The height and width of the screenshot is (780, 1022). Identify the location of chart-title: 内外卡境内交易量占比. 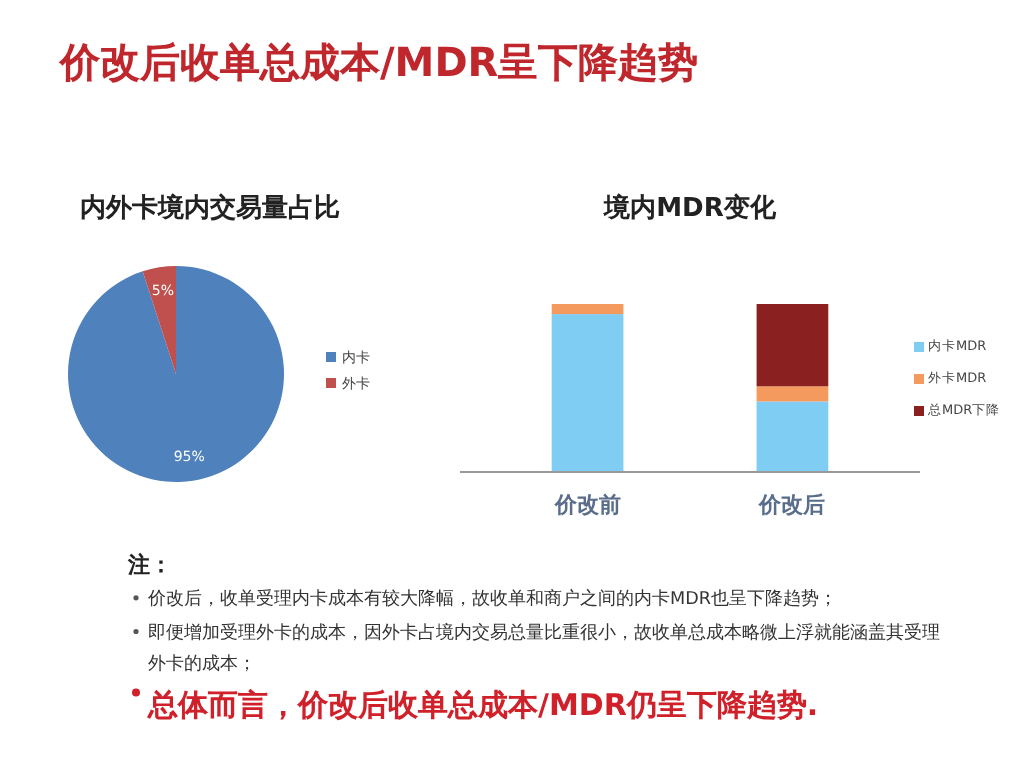
(210, 208).